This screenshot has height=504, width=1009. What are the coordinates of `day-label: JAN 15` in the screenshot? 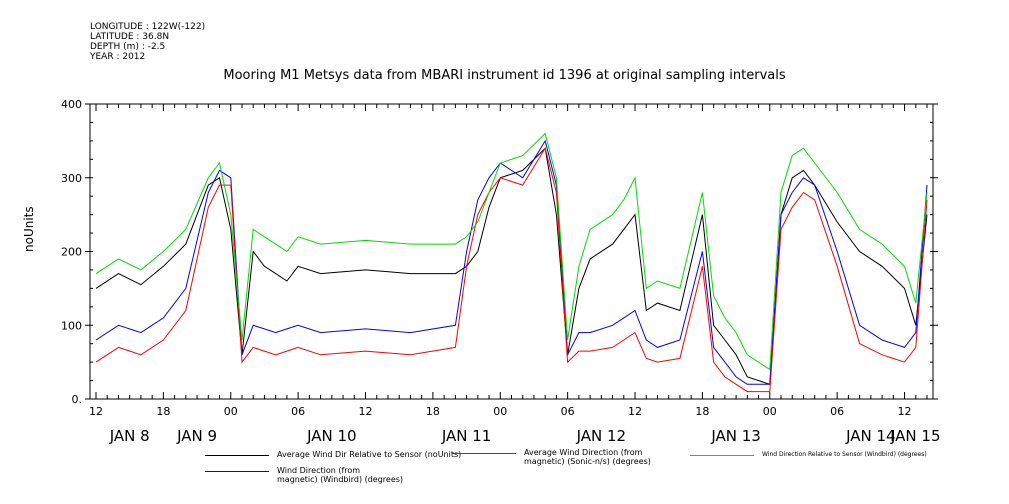 It's located at (915, 436).